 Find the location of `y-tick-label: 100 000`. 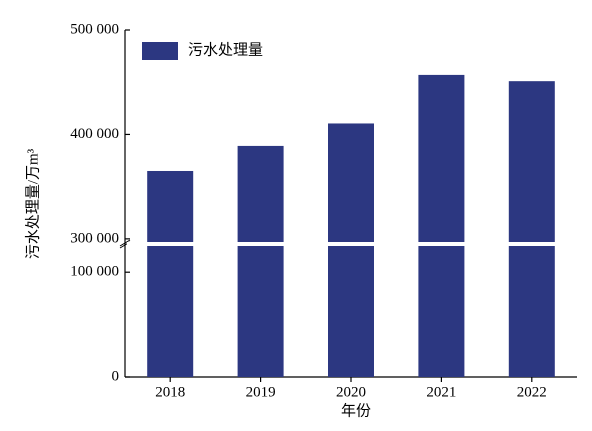

y-tick-label: 100 000 is located at coordinates (94, 272).